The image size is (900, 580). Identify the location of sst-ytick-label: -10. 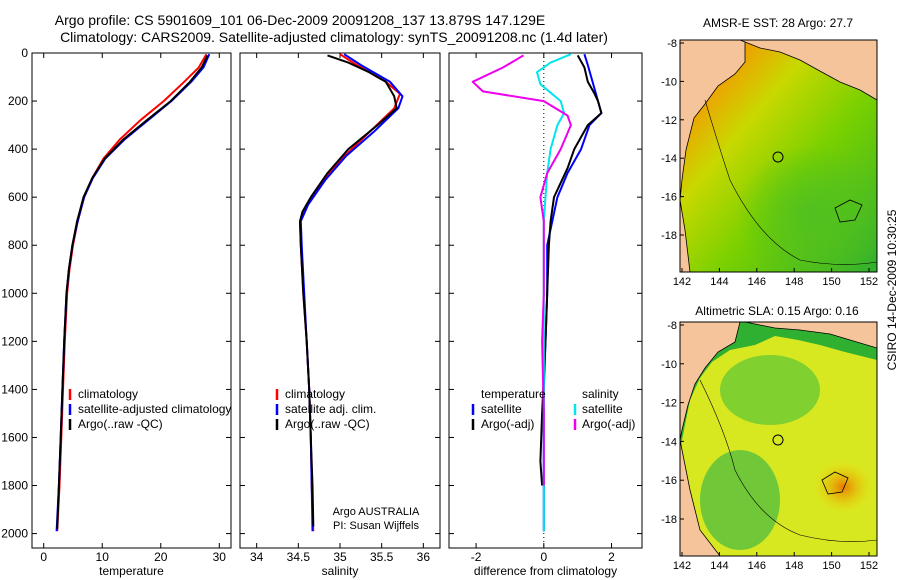
(669, 82).